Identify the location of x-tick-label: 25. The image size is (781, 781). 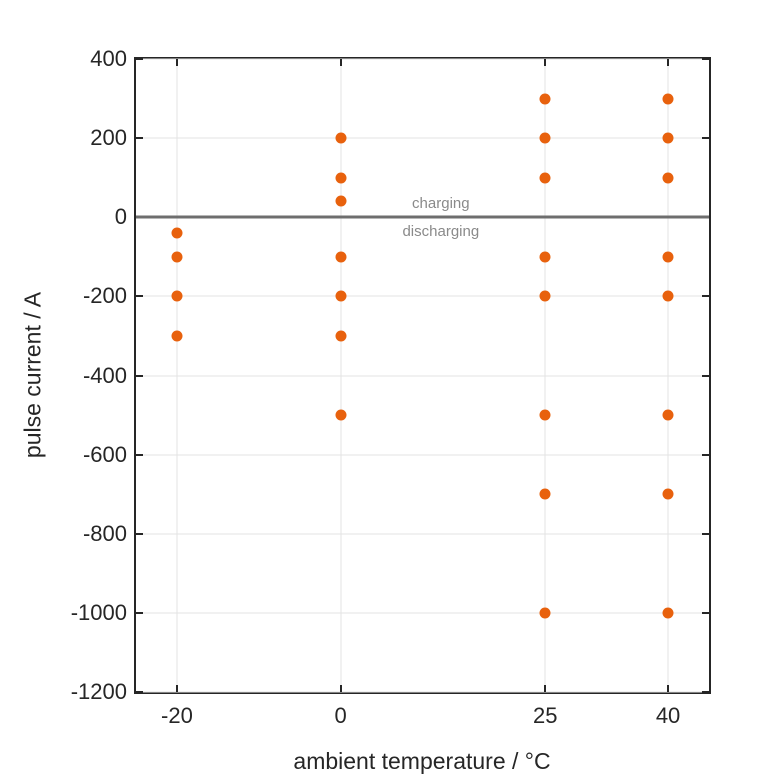
(545, 715).